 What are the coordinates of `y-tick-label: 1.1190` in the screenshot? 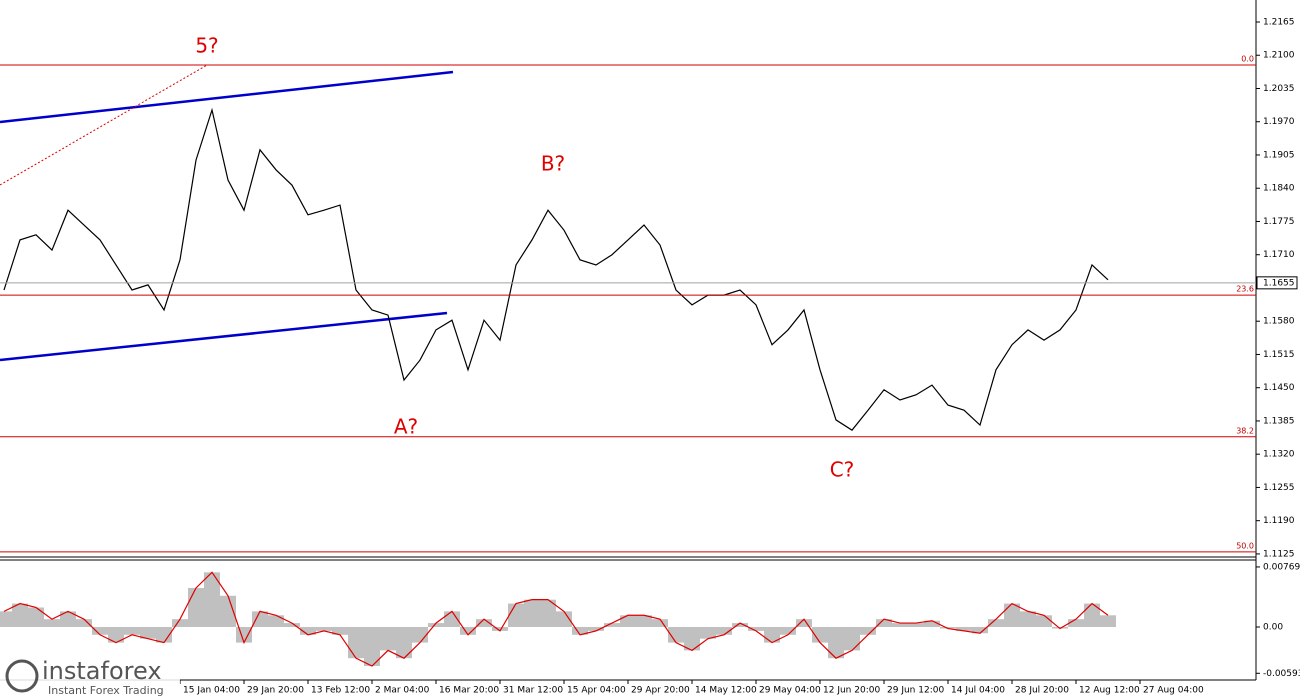 It's located at (1279, 521).